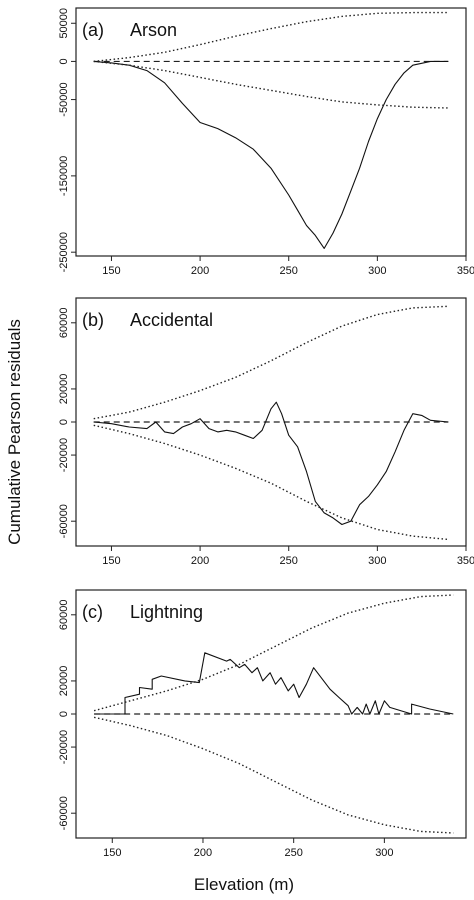  I want to click on y-tick-label: 50000, so click(64, 23).